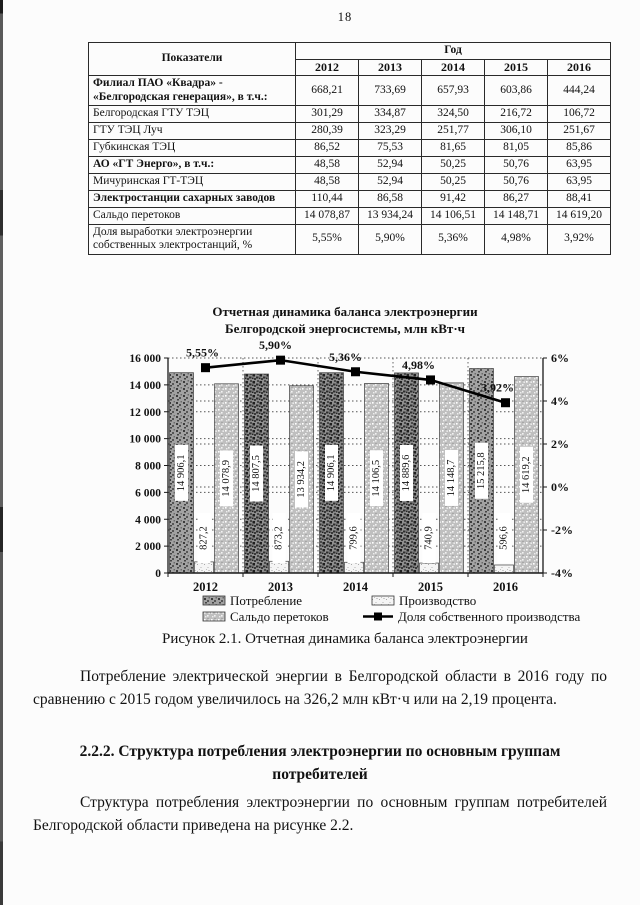 The width and height of the screenshot is (640, 905). I want to click on column-header-2015: 2015, so click(516, 67).